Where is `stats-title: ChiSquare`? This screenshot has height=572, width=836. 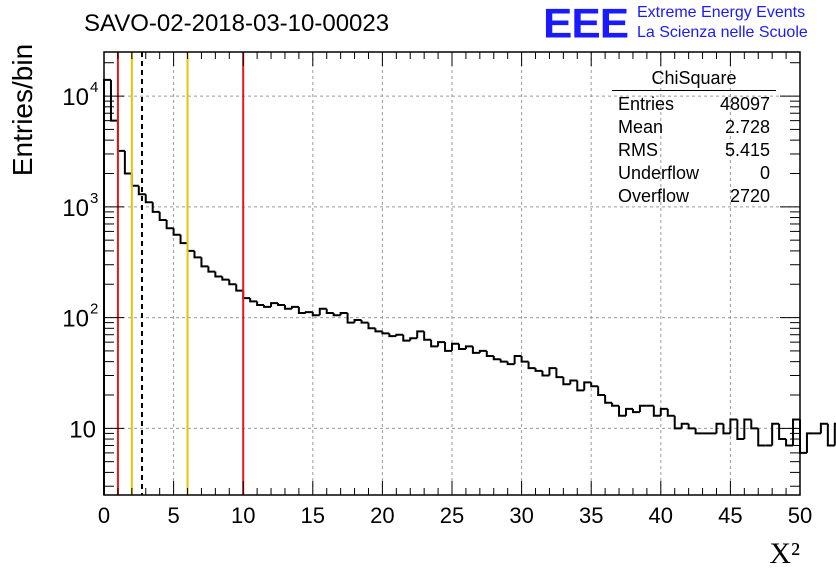
stats-title: ChiSquare is located at coordinates (694, 78).